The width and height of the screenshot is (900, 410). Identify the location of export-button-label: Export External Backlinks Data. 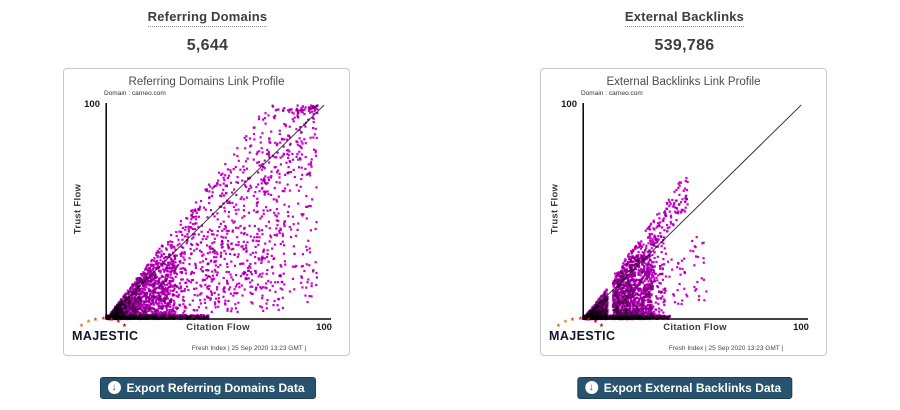
(692, 387).